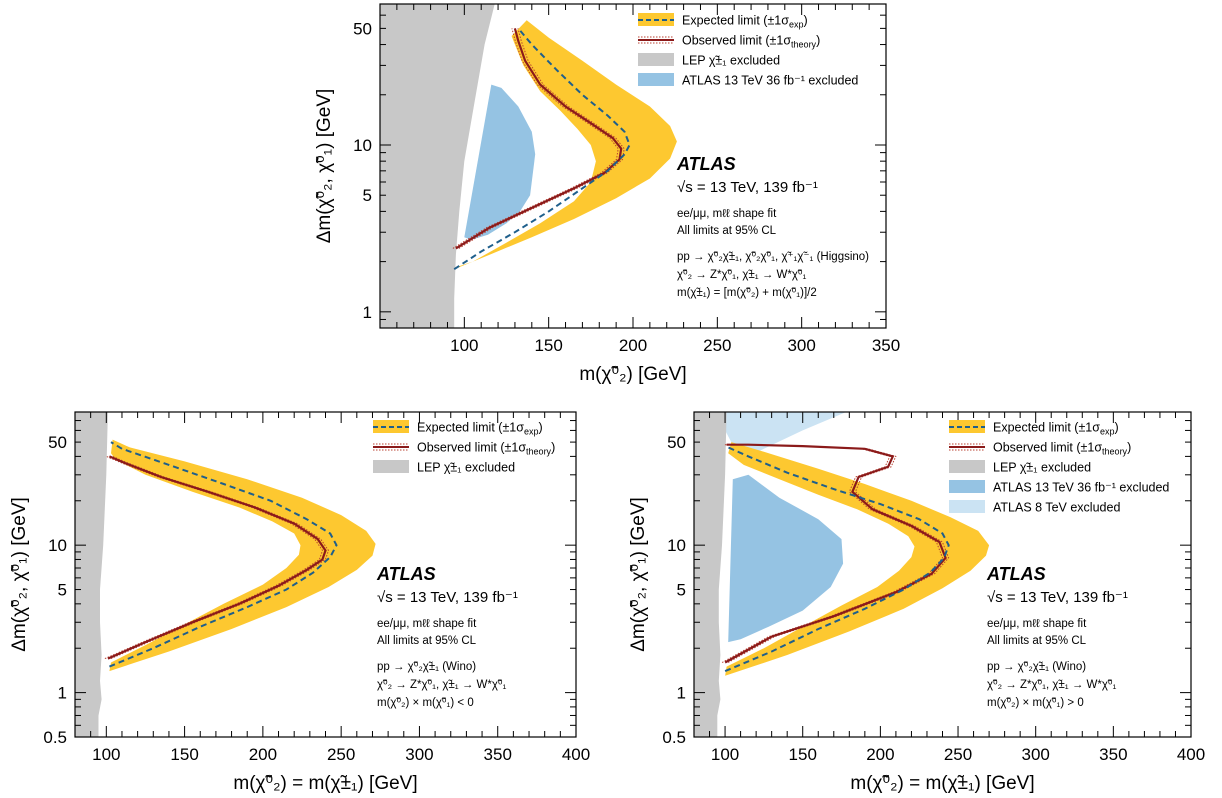 Image resolution: width=1222 pixels, height=798 pixels. I want to click on legend-label: ATLAS 8 TeV excluded, so click(1056, 508).